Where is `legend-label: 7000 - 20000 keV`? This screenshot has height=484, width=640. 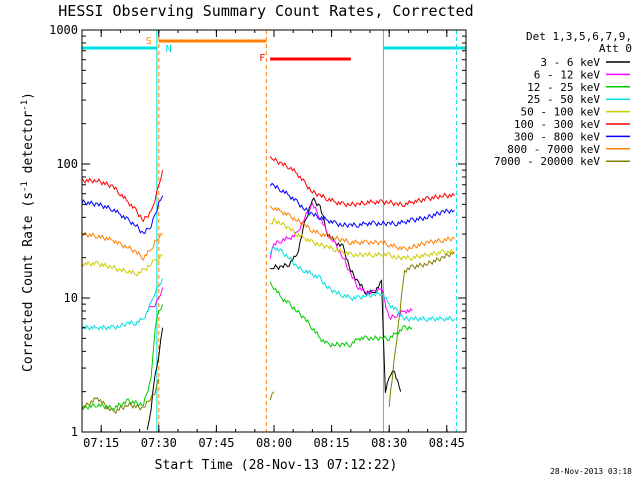
legend-label: 7000 - 20000 keV is located at coordinates (547, 161).